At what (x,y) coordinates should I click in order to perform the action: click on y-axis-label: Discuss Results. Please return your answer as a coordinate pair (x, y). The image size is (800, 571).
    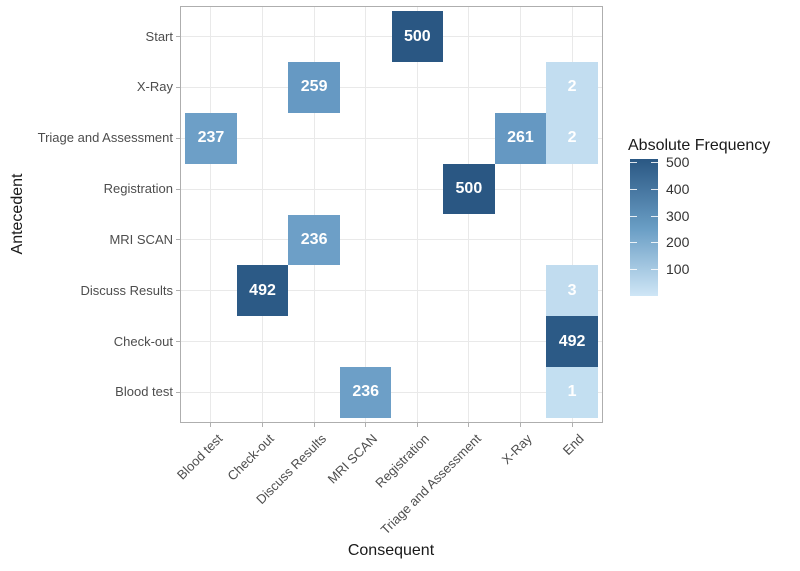
    Looking at the image, I should click on (126, 290).